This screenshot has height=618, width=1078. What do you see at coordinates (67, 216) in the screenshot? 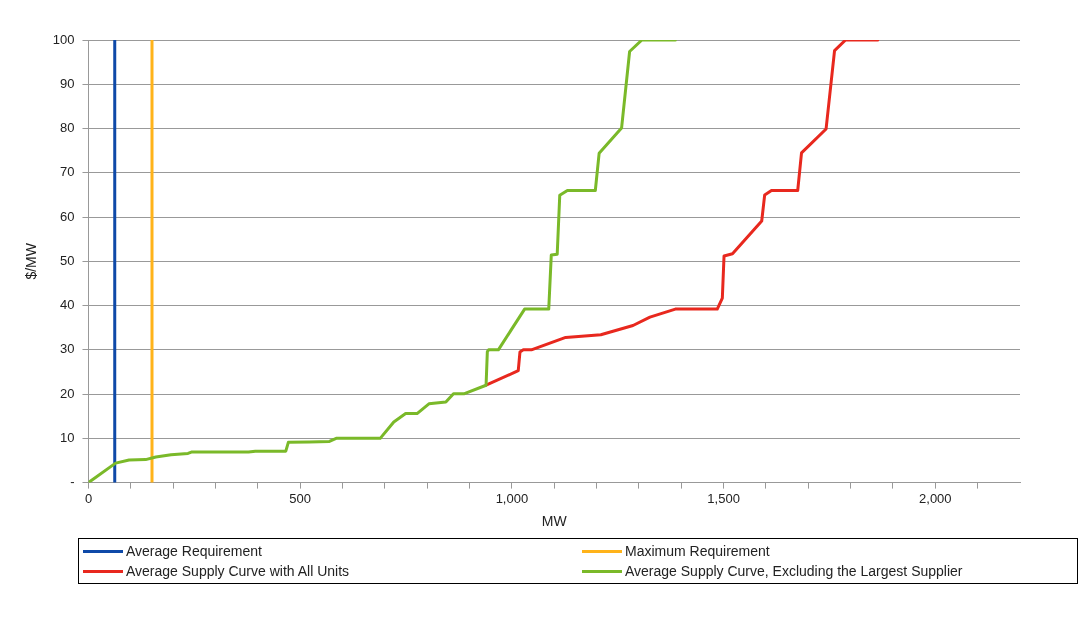
I see `y-tick-label: 60` at bounding box center [67, 216].